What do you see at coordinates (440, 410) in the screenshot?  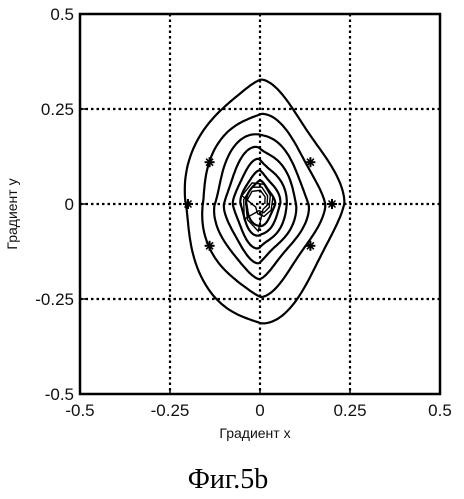 I see `x-tick-label: 0.5` at bounding box center [440, 410].